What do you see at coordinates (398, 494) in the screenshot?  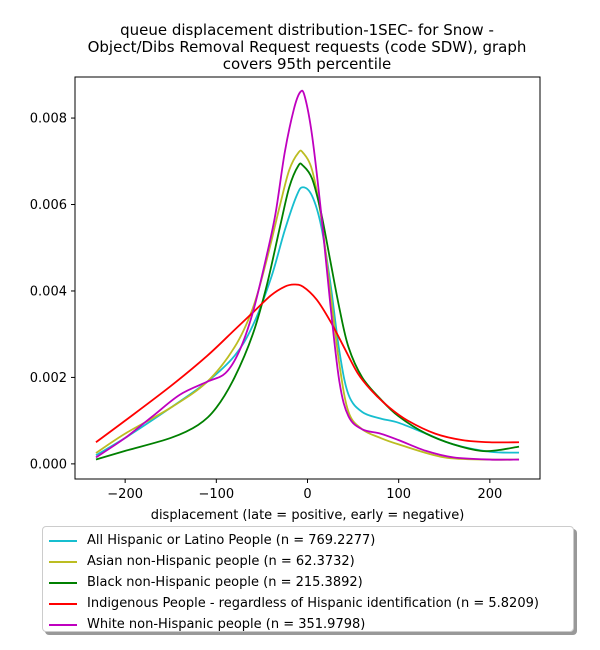 I see `x-tick-label: 100` at bounding box center [398, 494].